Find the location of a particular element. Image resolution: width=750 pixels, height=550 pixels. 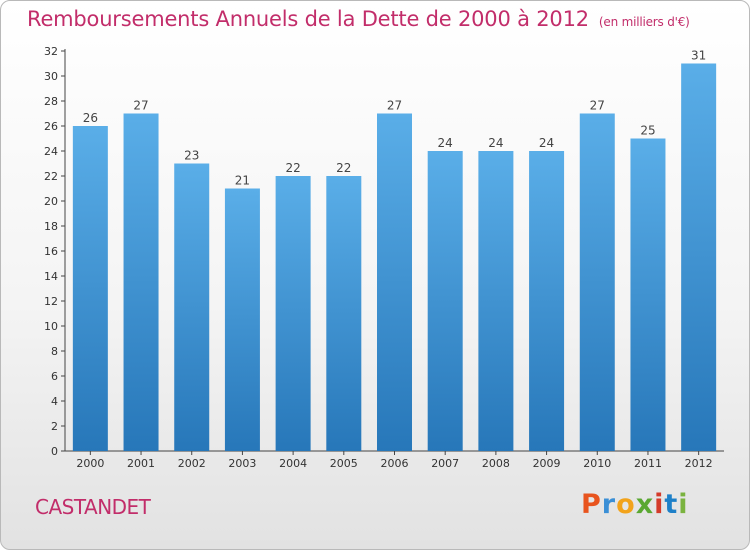

x-tick-label: 2009 is located at coordinates (547, 463).